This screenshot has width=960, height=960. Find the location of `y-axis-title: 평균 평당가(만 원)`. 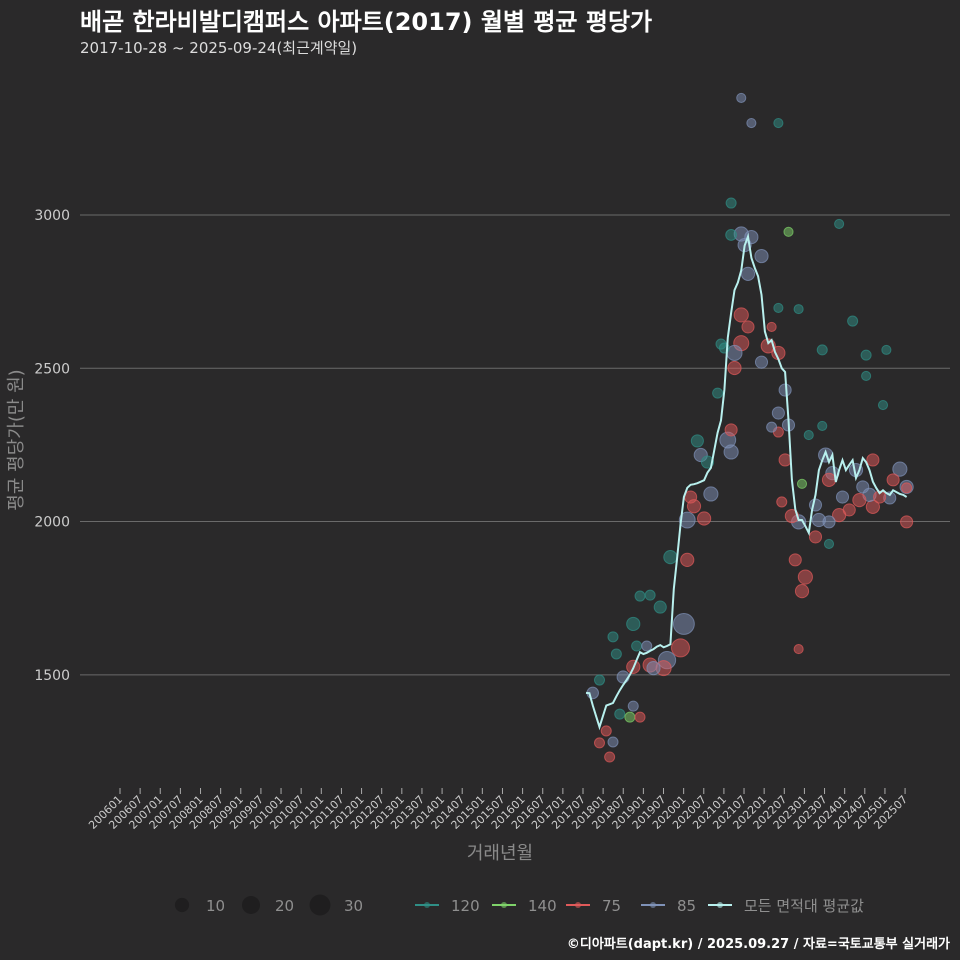

y-axis-title: 평균 평당가(만 원) is located at coordinates (16, 439).